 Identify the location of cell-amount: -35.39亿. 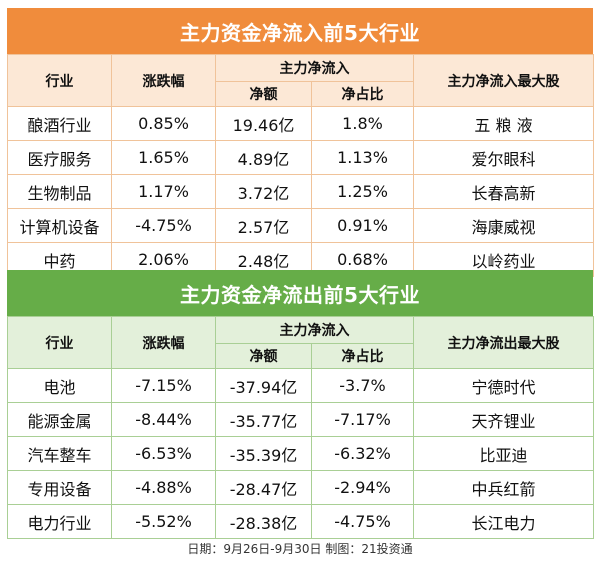
(263, 453).